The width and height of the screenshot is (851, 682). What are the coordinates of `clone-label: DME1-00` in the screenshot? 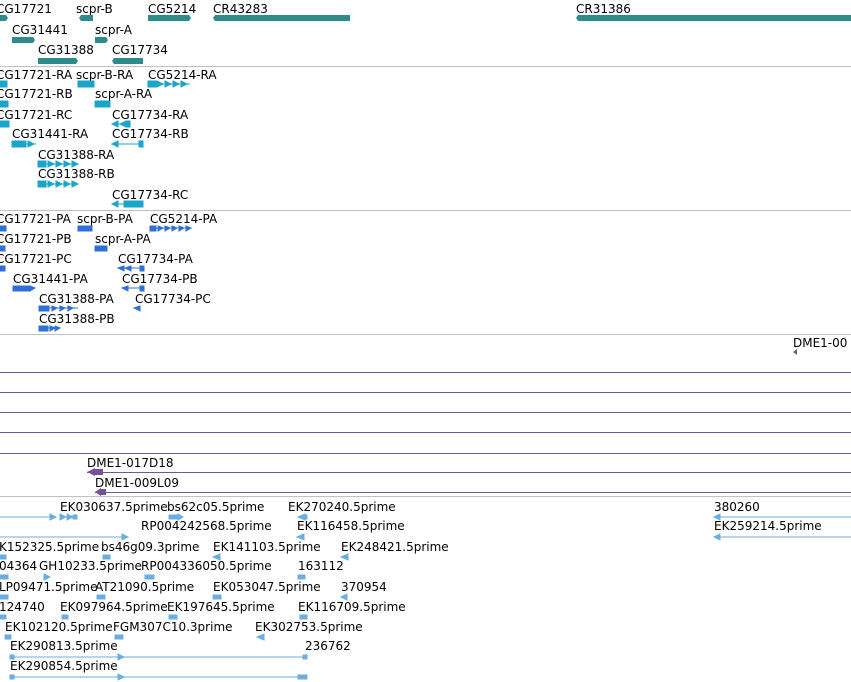 It's located at (820, 343).